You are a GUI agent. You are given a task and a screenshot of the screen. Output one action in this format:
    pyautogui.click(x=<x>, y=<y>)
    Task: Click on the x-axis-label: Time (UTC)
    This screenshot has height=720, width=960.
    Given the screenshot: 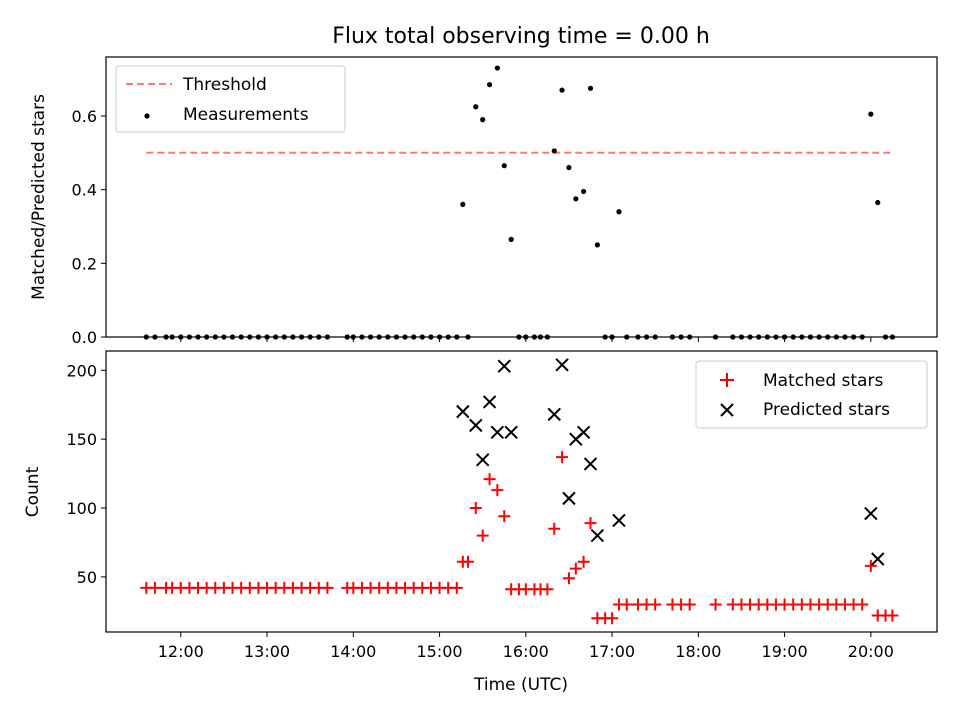 What is the action you would take?
    pyautogui.click(x=520, y=685)
    